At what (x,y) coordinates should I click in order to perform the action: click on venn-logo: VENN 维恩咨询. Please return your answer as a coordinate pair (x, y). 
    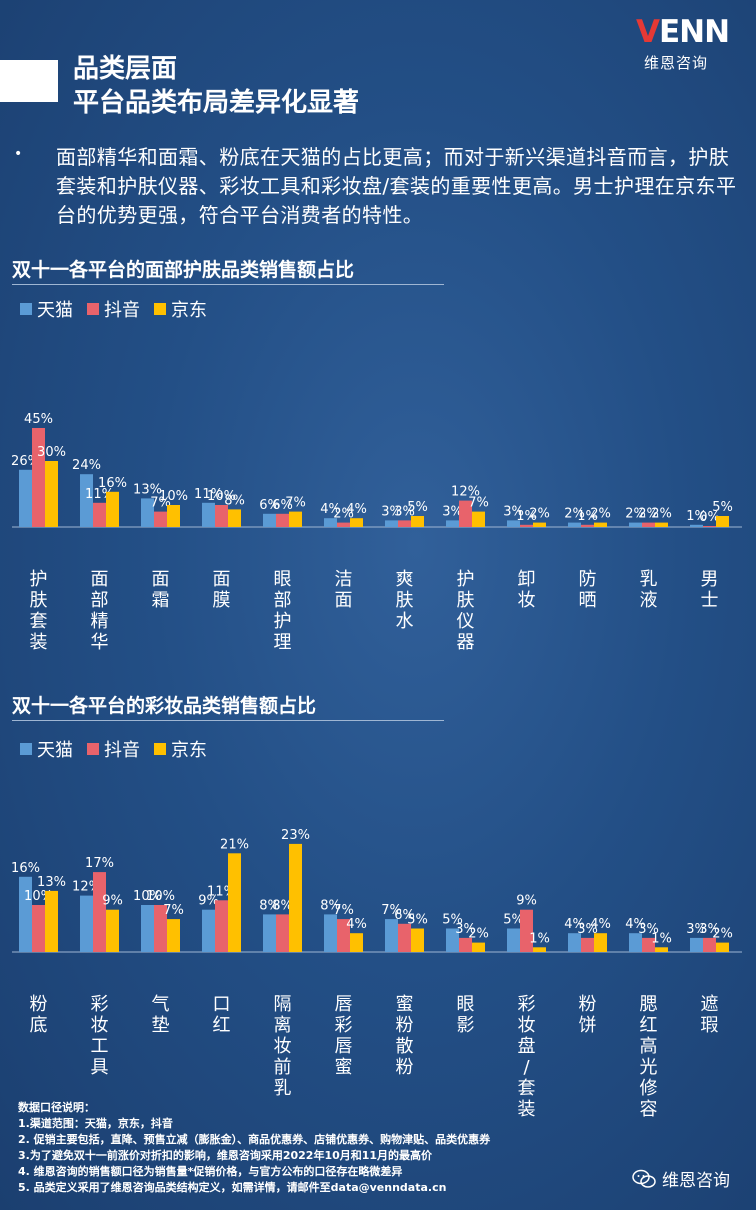
    Looking at the image, I should click on (691, 49).